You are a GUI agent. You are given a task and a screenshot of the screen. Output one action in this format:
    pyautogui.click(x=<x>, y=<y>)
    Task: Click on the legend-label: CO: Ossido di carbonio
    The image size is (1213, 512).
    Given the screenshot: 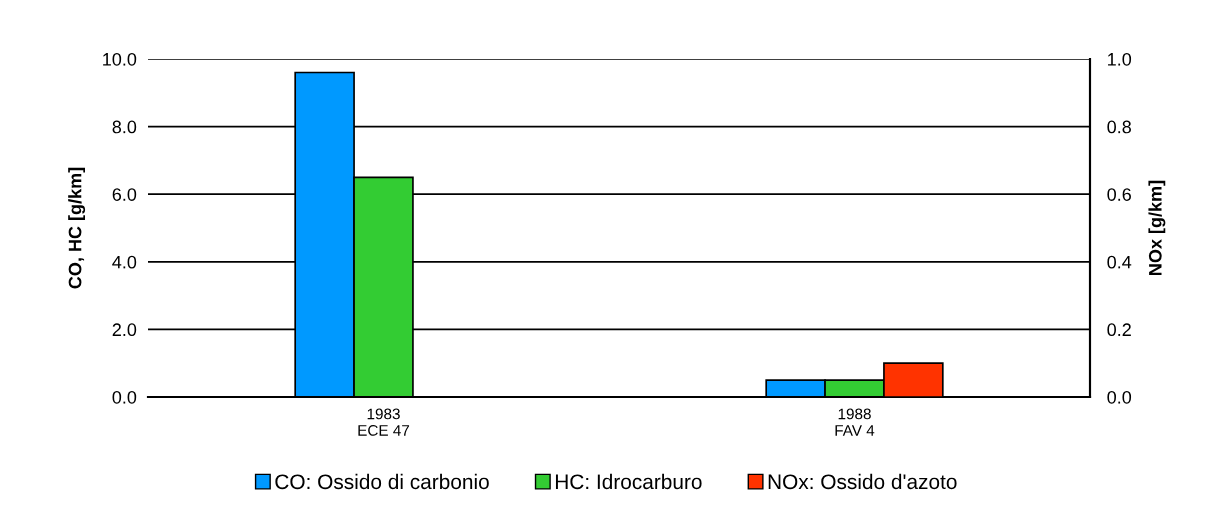 What is the action you would take?
    pyautogui.click(x=382, y=481)
    